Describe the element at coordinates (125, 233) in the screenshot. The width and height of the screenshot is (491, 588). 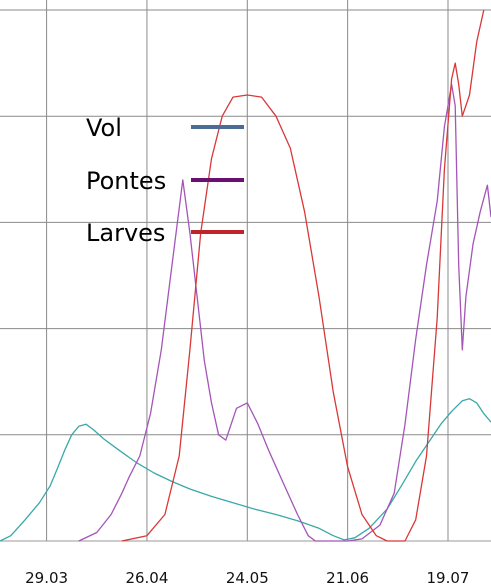
I see `legend-label-larves: Larves` at that location.